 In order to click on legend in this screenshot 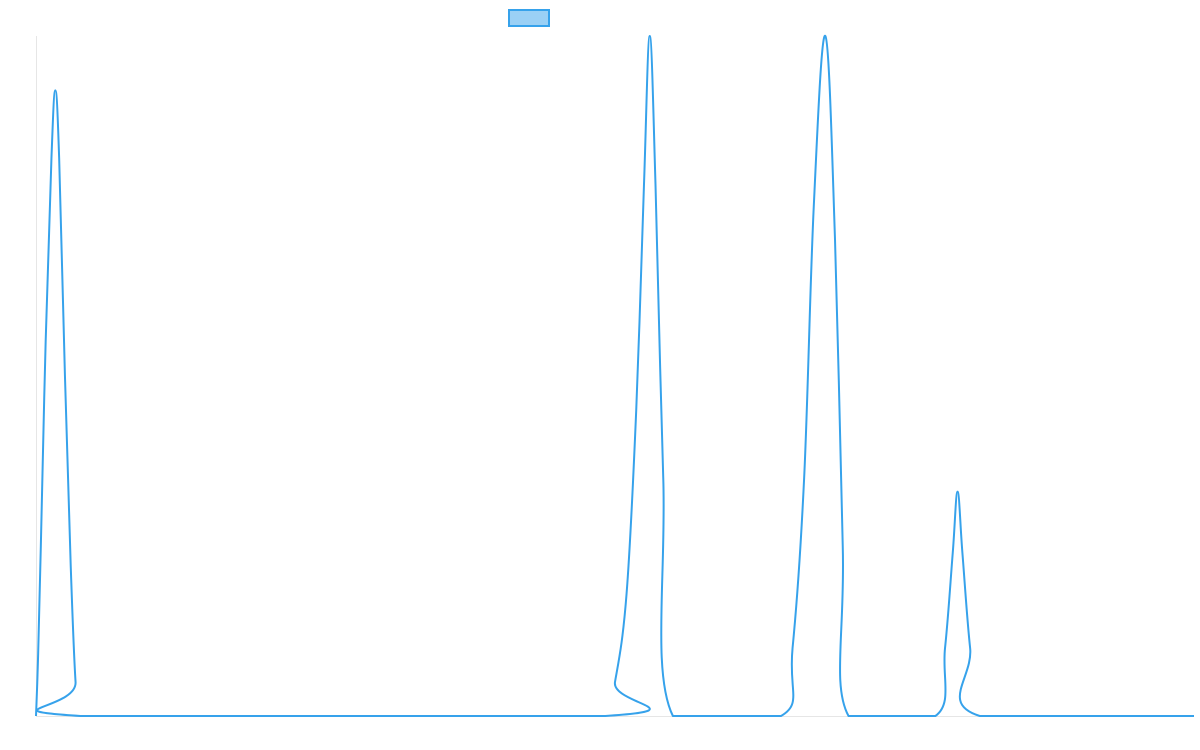, I will do `click(532, 18)`.